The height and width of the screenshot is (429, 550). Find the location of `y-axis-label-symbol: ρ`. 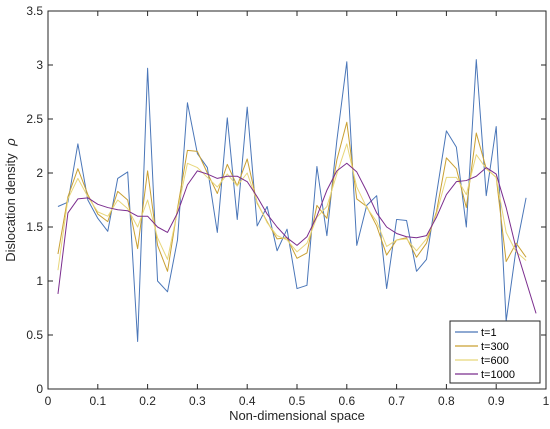

y-axis-label-symbol: ρ is located at coordinates (10, 142).